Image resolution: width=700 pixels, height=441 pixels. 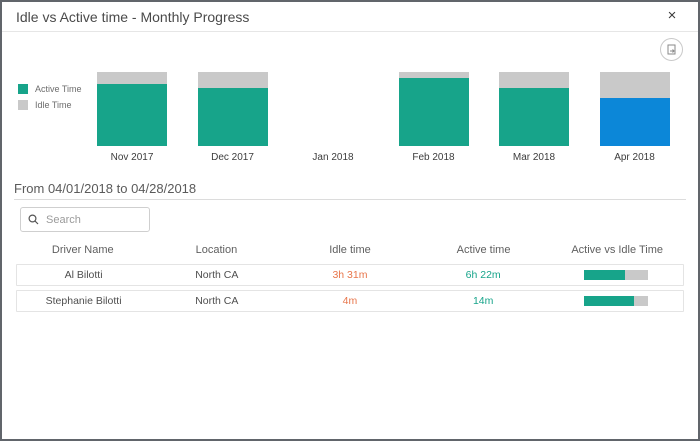 I want to click on active-time-cell: 6h 22m, so click(x=483, y=275).